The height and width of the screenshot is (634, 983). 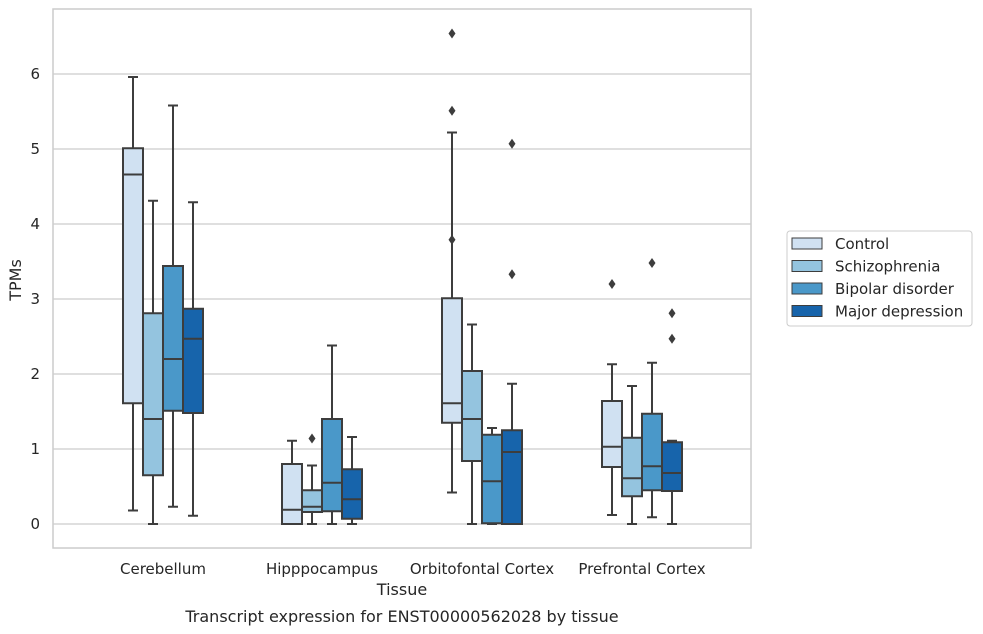 What do you see at coordinates (322, 569) in the screenshot?
I see `x-tick-label: Hipppocampus` at bounding box center [322, 569].